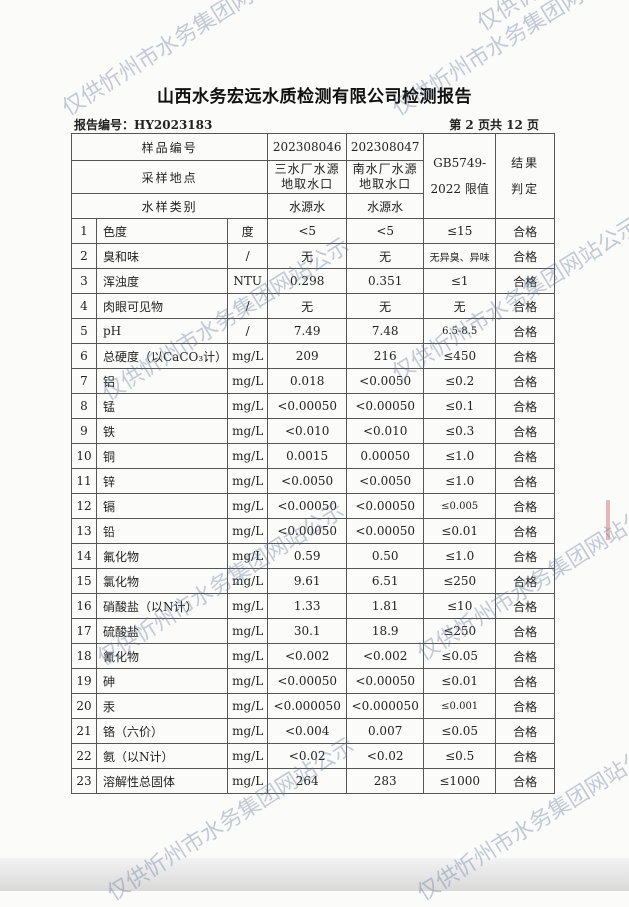  Describe the element at coordinates (494, 125) in the screenshot. I see `page-info: 第 2 页共 12 页` at that location.